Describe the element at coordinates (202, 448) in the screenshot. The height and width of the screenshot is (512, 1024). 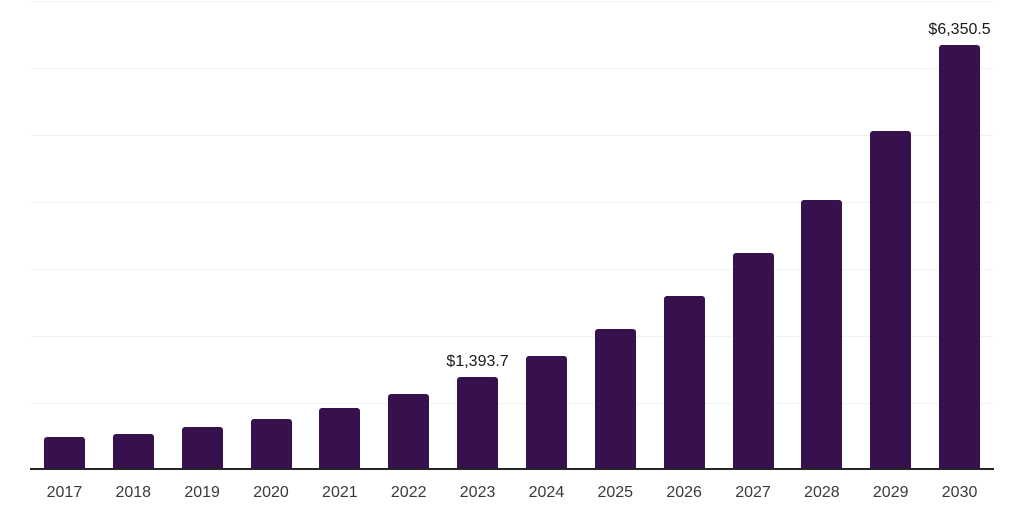
I see `bar-2019` at that location.